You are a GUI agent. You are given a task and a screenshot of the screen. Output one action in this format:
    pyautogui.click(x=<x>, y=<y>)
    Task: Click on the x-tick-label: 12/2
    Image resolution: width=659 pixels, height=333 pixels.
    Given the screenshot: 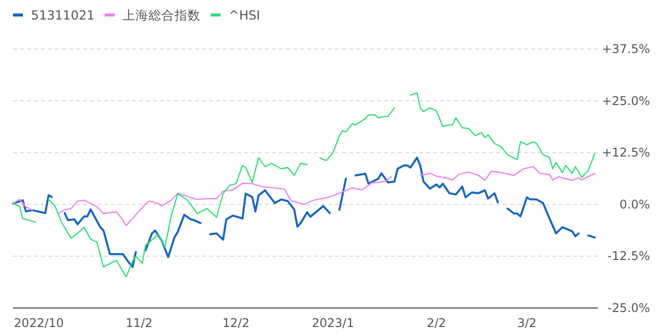 What is the action you would take?
    pyautogui.click(x=236, y=323)
    